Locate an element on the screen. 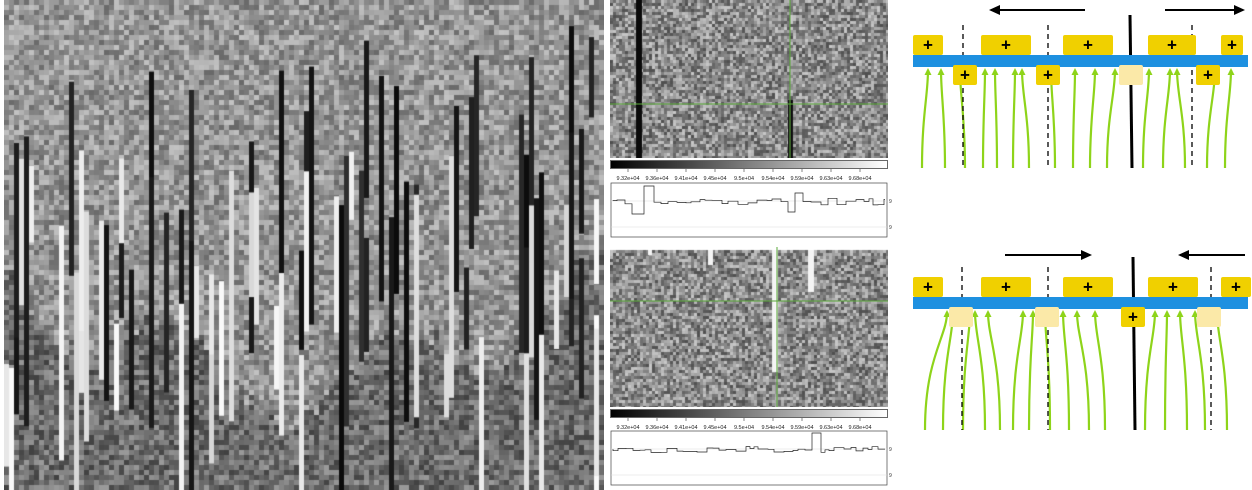 This screenshot has width=1252, height=490. colorbar-top-tick-label: 9.63e+04 is located at coordinates (830, 179).